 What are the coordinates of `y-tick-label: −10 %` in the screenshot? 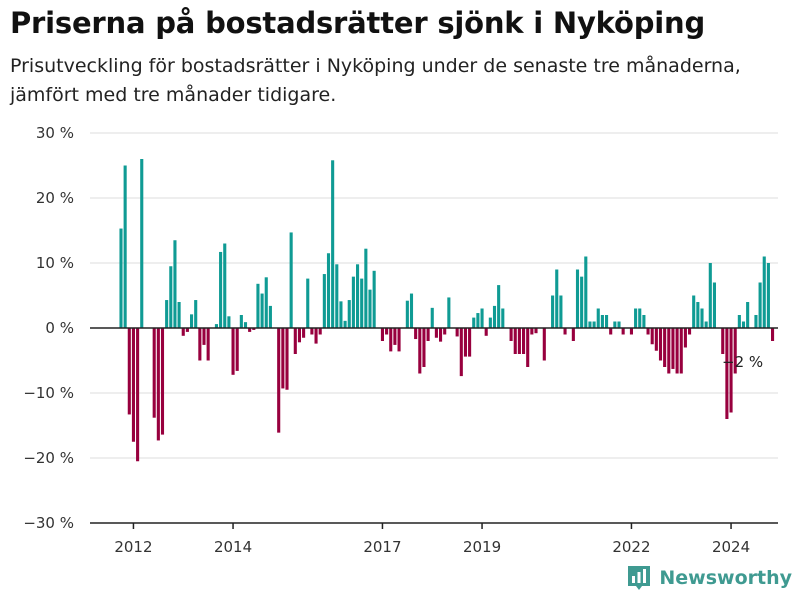 It's located at (48, 393).